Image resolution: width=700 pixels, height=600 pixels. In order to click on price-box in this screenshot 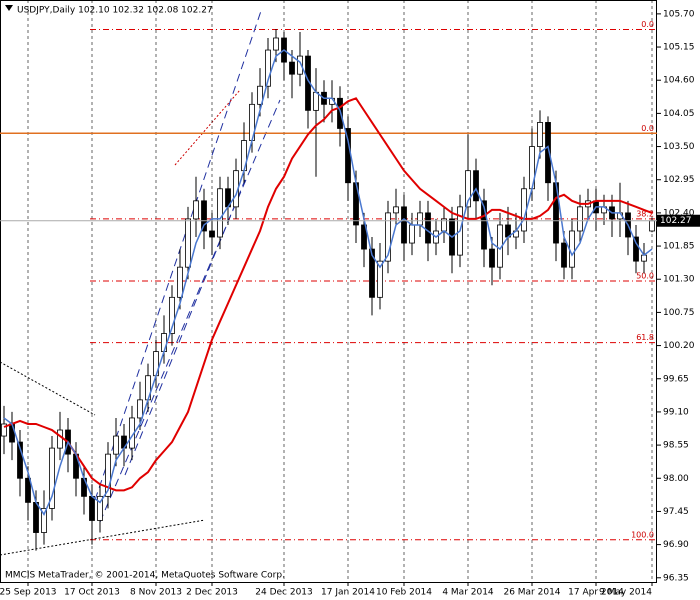, I will do `click(678, 220)`.